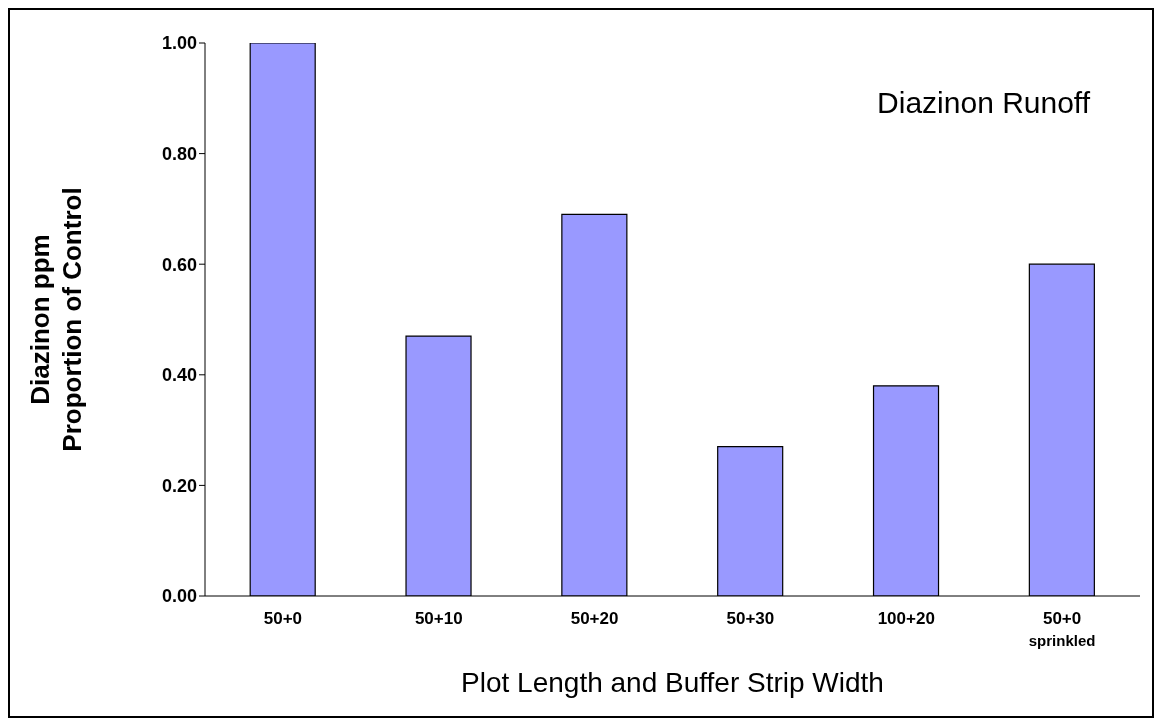  I want to click on text: Diazinon Runoff, so click(983, 103).